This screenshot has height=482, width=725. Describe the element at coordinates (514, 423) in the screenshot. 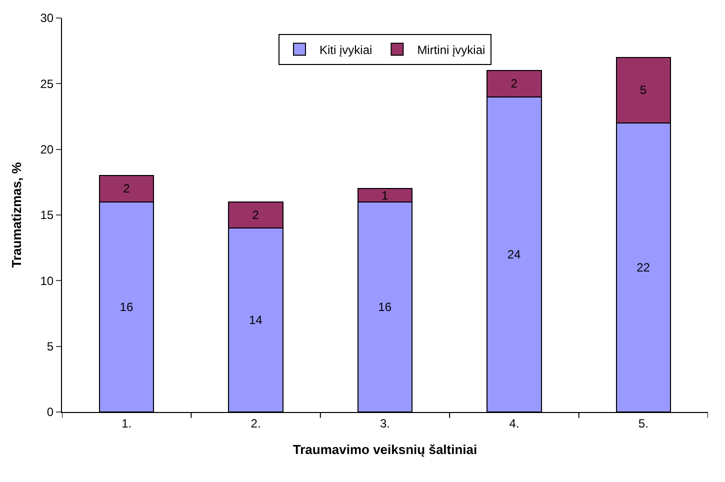

I see `x-tick-label: 4.` at that location.